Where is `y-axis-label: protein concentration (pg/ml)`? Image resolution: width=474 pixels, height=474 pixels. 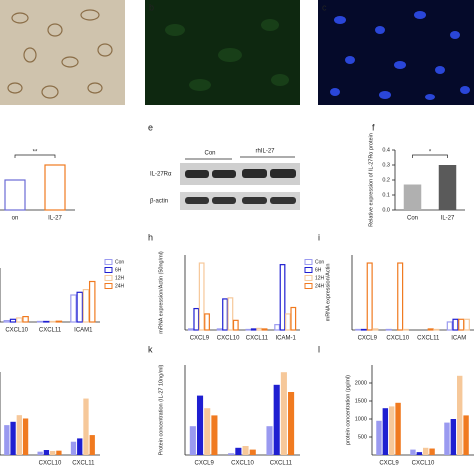 y-axis-label: protein concentration (pg/ml) is located at coordinates (348, 410).